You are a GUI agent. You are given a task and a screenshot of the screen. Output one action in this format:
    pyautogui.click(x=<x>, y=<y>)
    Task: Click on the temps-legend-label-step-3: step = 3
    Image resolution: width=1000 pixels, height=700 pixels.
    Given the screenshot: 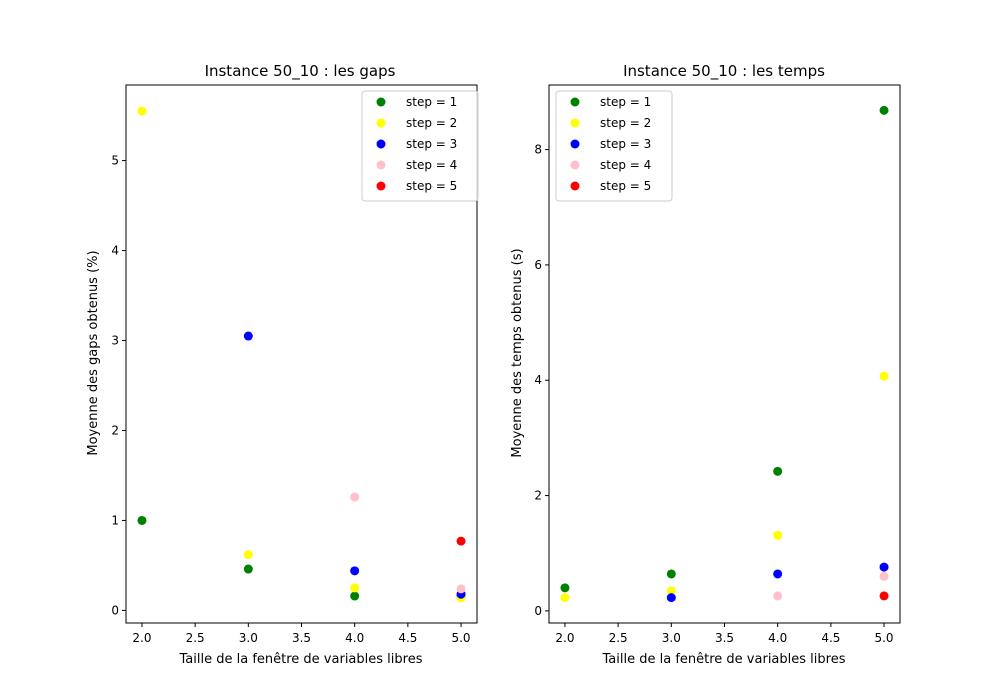 What is the action you would take?
    pyautogui.click(x=625, y=144)
    